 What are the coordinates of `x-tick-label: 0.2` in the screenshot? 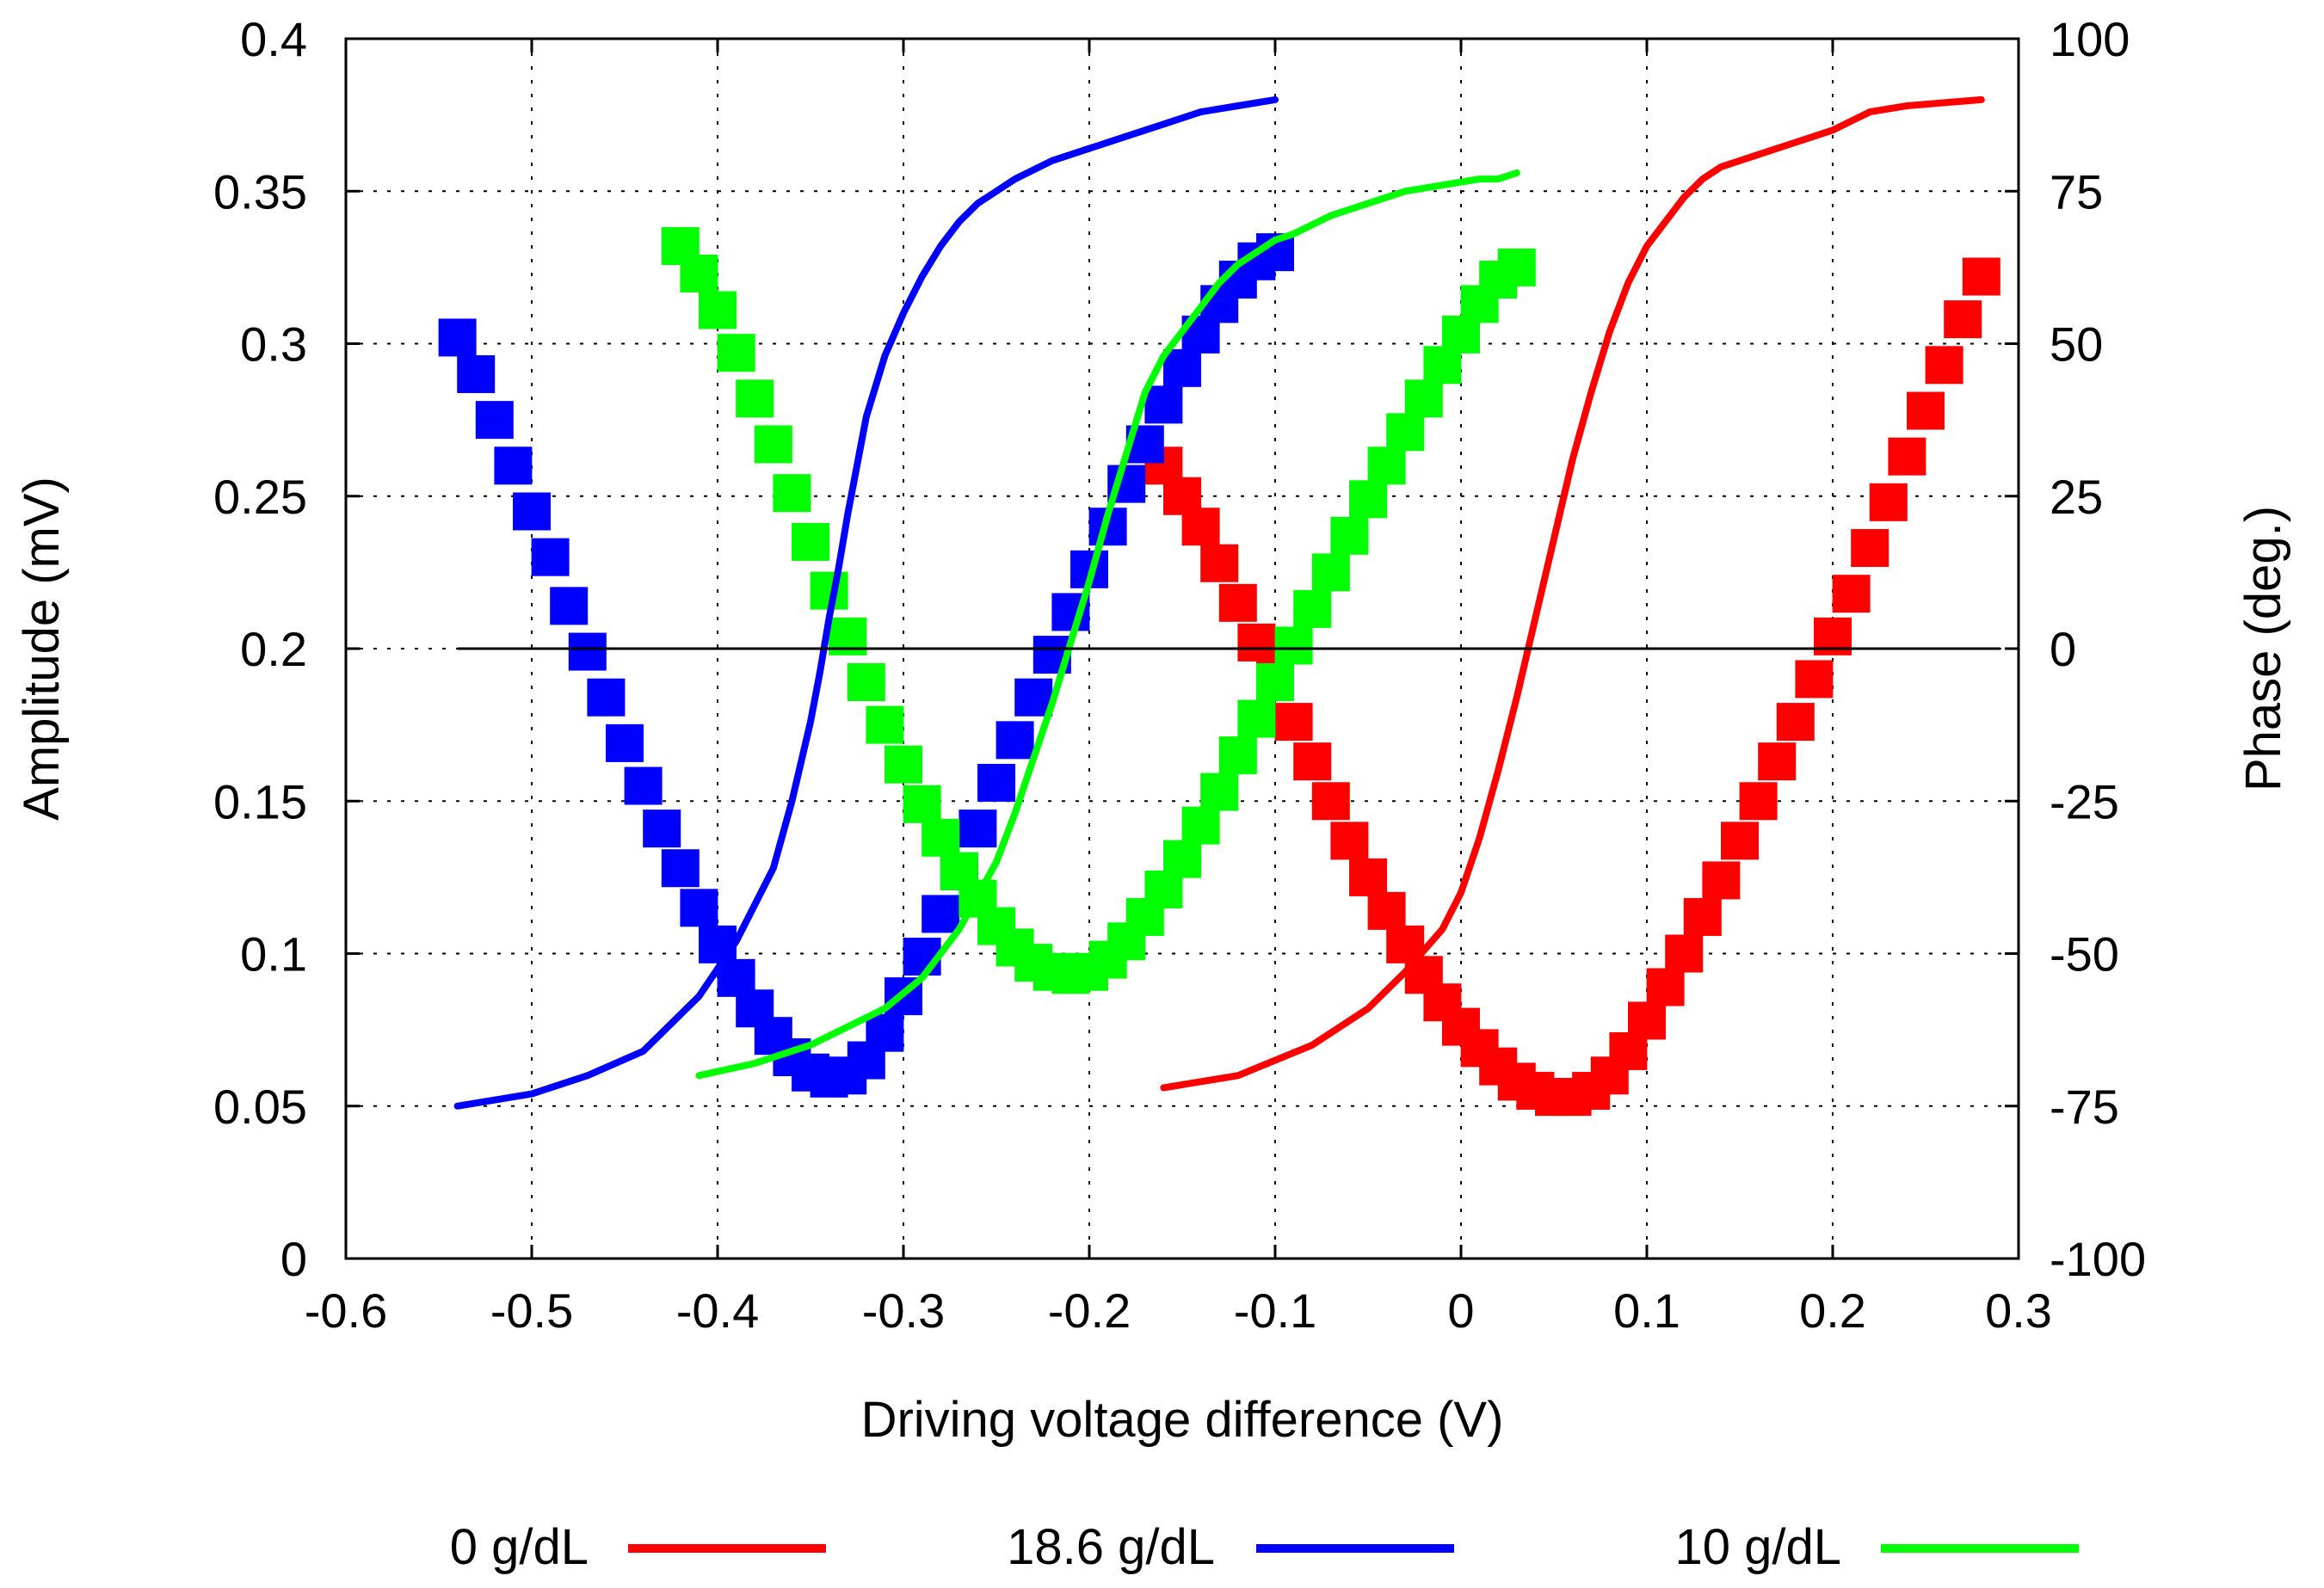 It's located at (1832, 1311).